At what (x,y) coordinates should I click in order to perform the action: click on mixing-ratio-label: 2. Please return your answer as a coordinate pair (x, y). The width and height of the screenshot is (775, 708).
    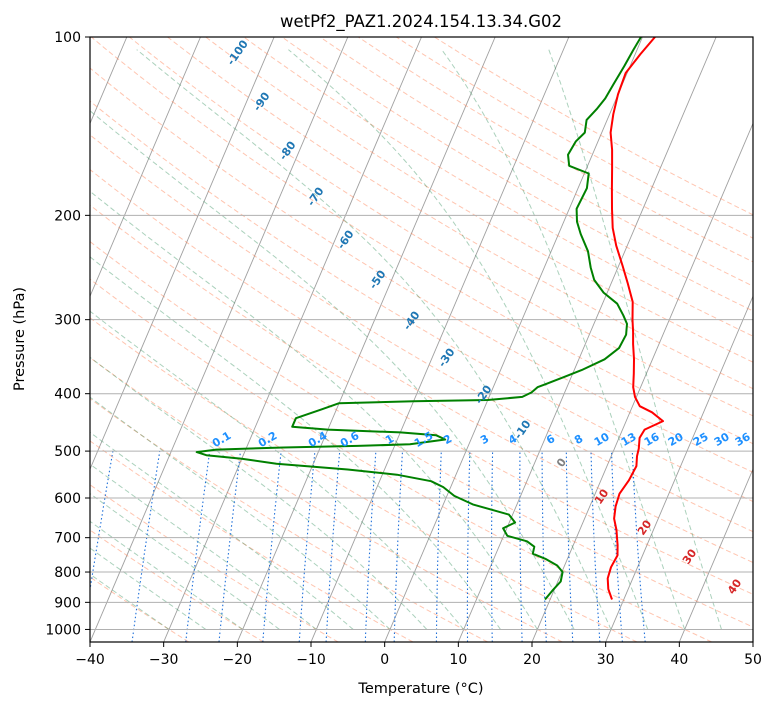
    Looking at the image, I should click on (447, 439).